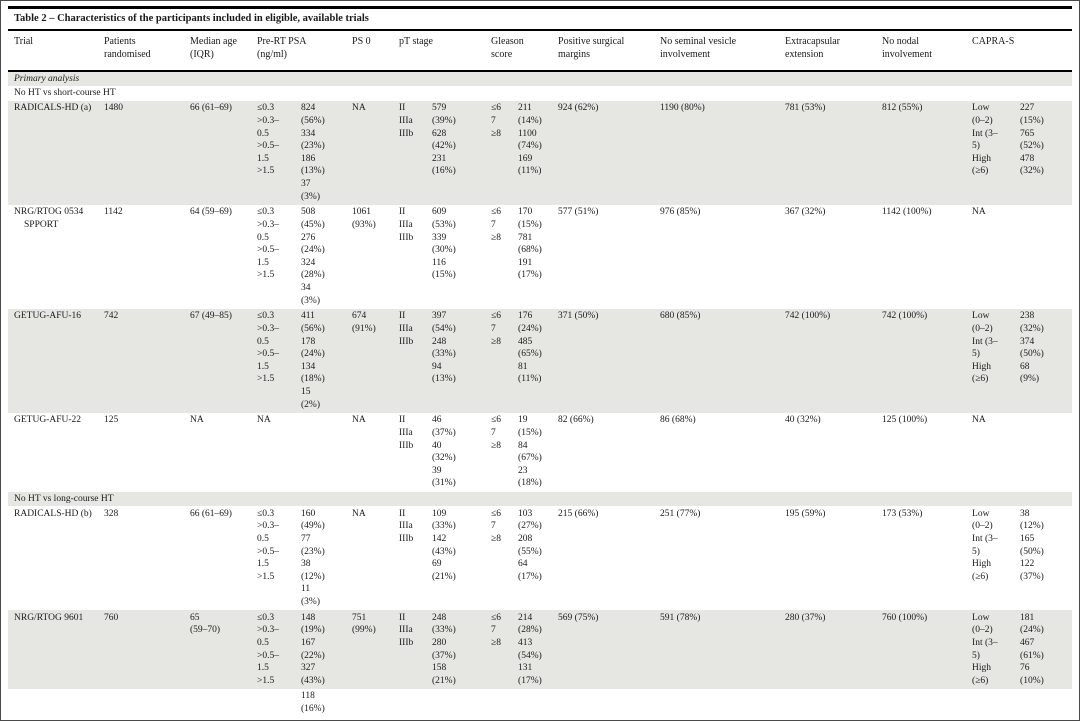 This screenshot has width=1080, height=721. What do you see at coordinates (313, 152) in the screenshot?
I see `cell-psa-values: 824 (56%) 334 (23%) 186 (13%) 37 (3%)` at bounding box center [313, 152].